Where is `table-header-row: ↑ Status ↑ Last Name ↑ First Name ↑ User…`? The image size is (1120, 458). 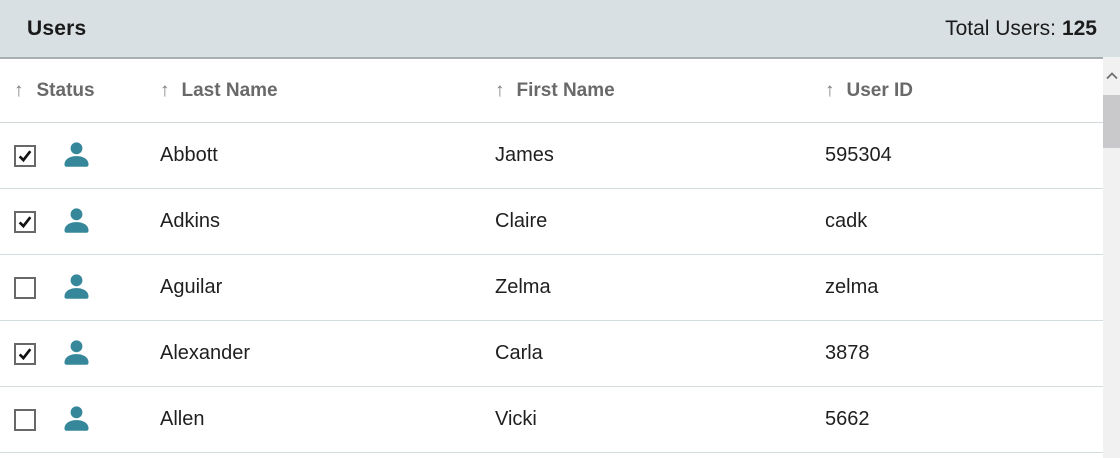
table-header-row: ↑ Status ↑ Last Name ↑ First Name ↑ User… is located at coordinates (551, 91).